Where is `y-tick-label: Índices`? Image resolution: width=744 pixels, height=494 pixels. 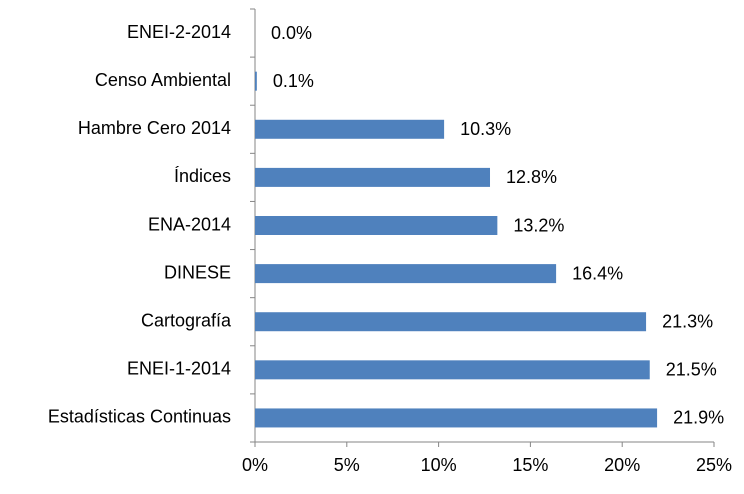 y-tick-label: Índices is located at coordinates (202, 176).